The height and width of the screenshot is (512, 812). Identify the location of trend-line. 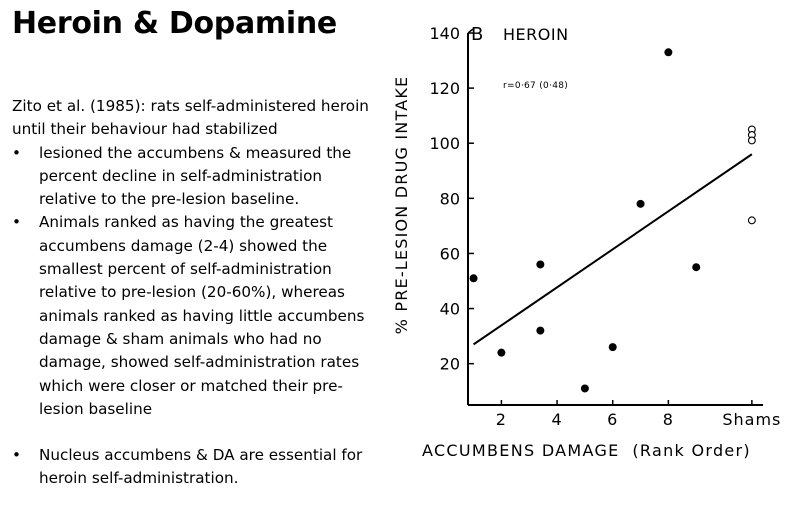
(613, 249).